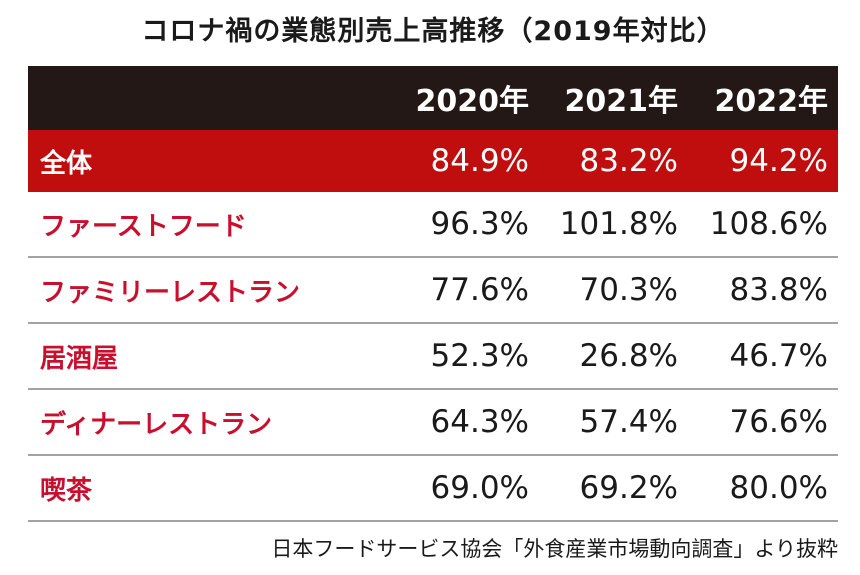  I want to click on row-label-total: 全体, so click(209, 161).